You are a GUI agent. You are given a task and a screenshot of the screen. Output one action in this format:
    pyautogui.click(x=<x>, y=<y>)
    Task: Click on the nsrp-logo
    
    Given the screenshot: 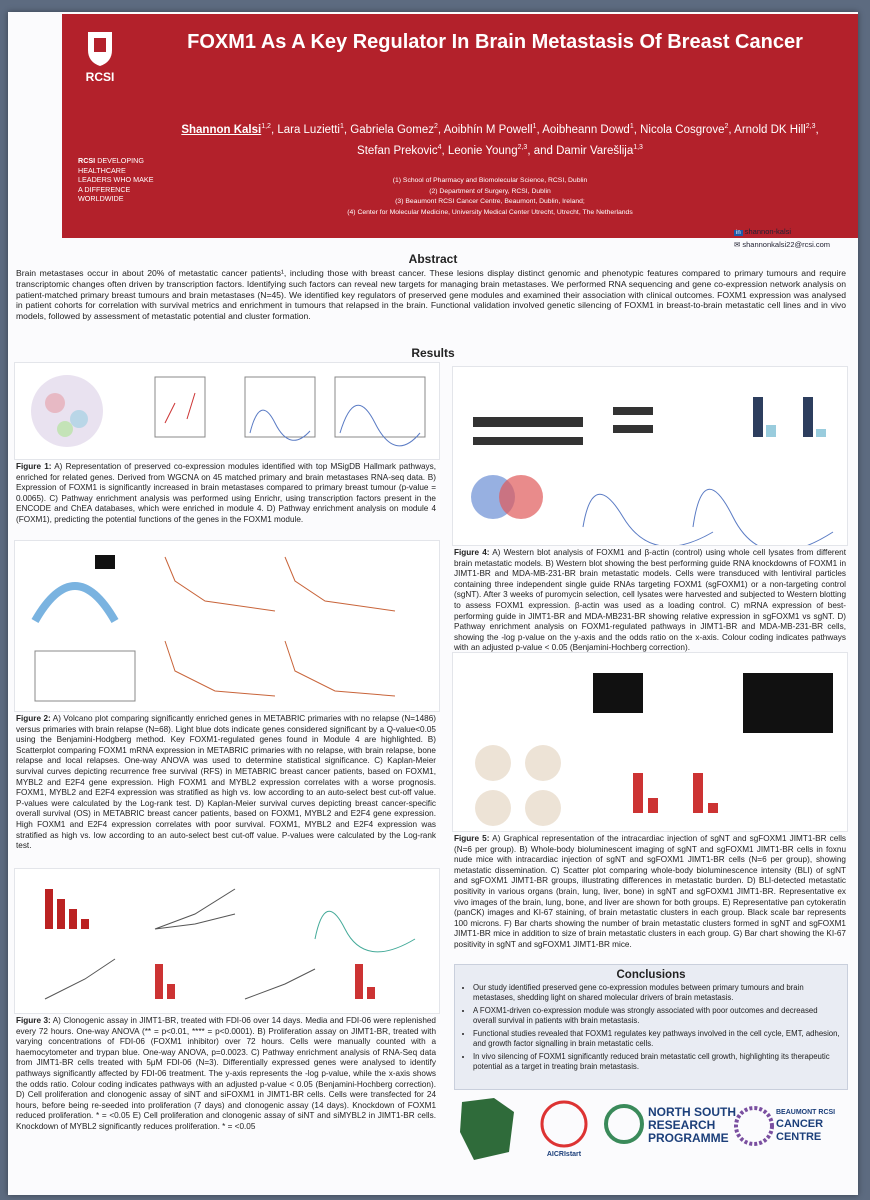 What is the action you would take?
    pyautogui.click(x=624, y=1124)
    